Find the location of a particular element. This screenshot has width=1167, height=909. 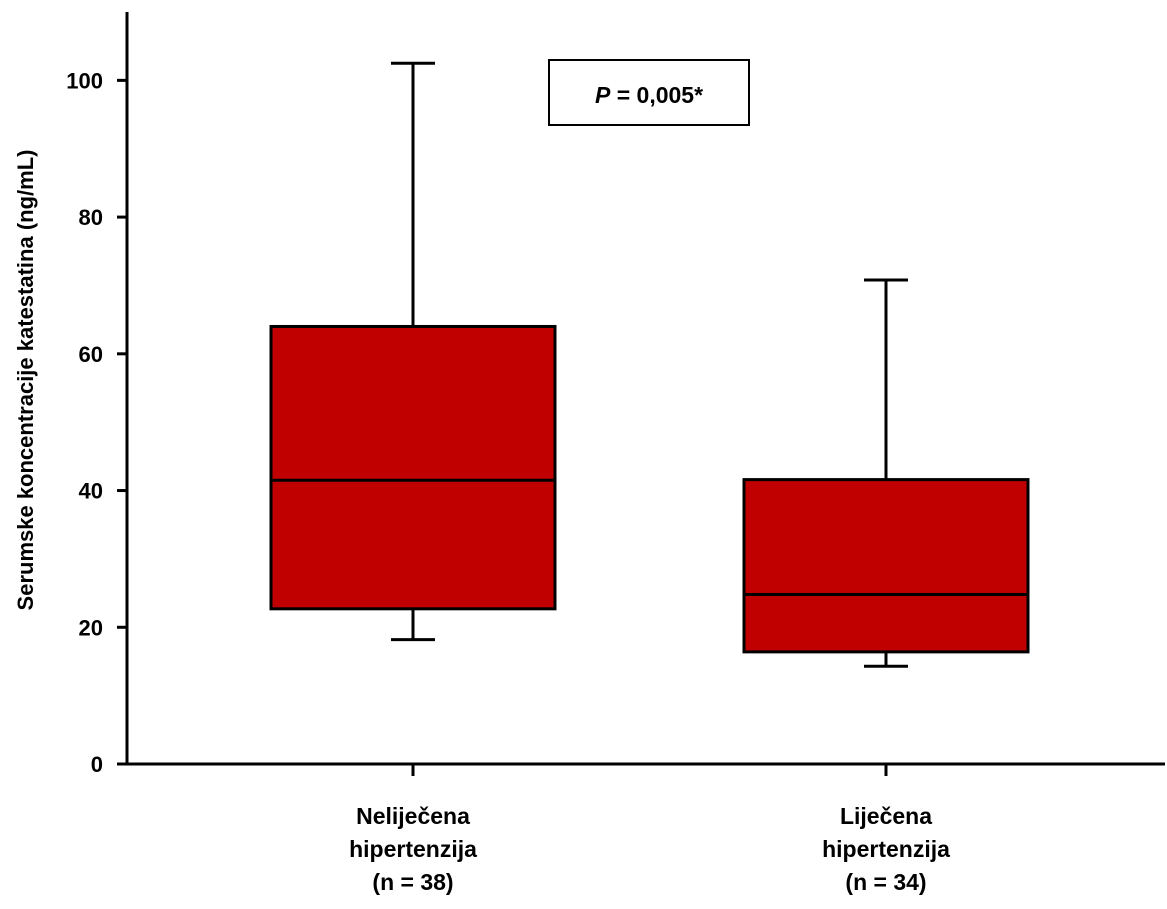

p-value-box is located at coordinates (649, 92).